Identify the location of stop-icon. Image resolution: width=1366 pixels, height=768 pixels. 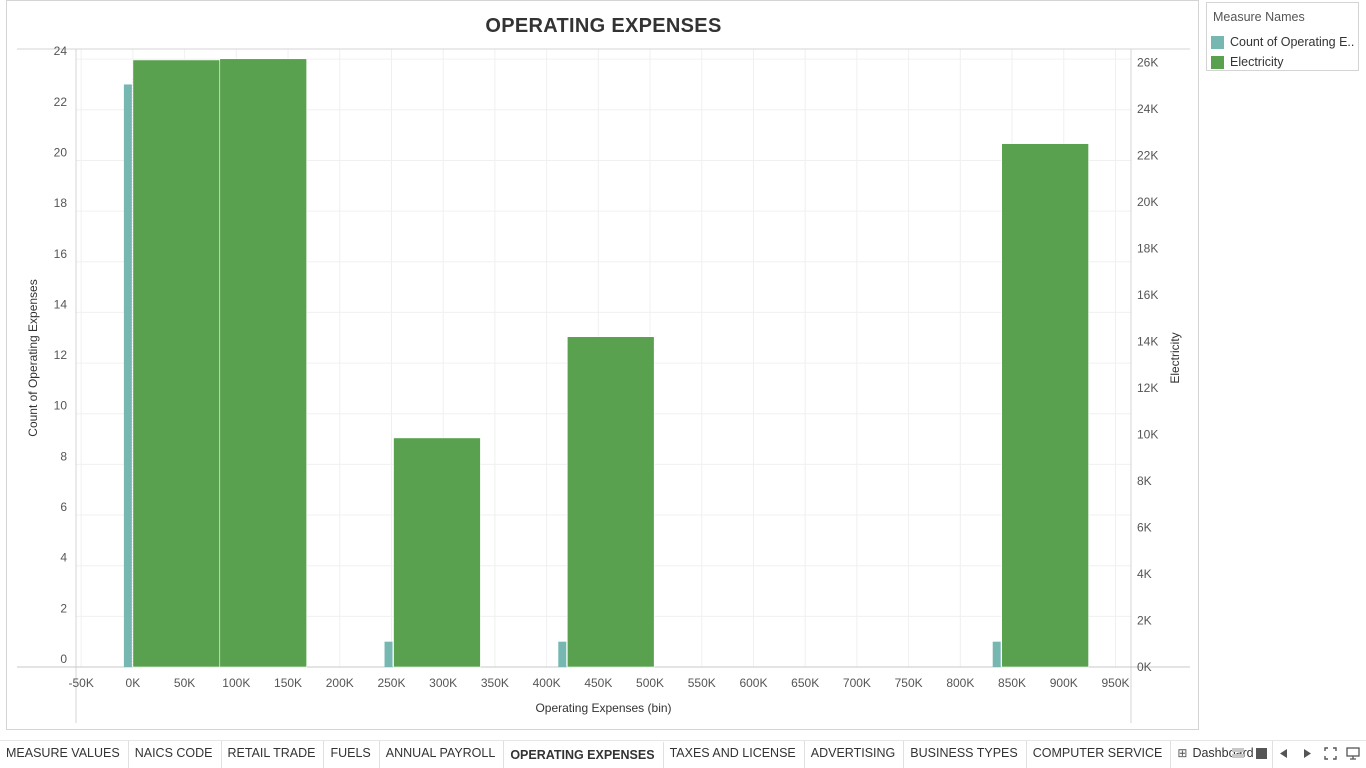
(1261, 753).